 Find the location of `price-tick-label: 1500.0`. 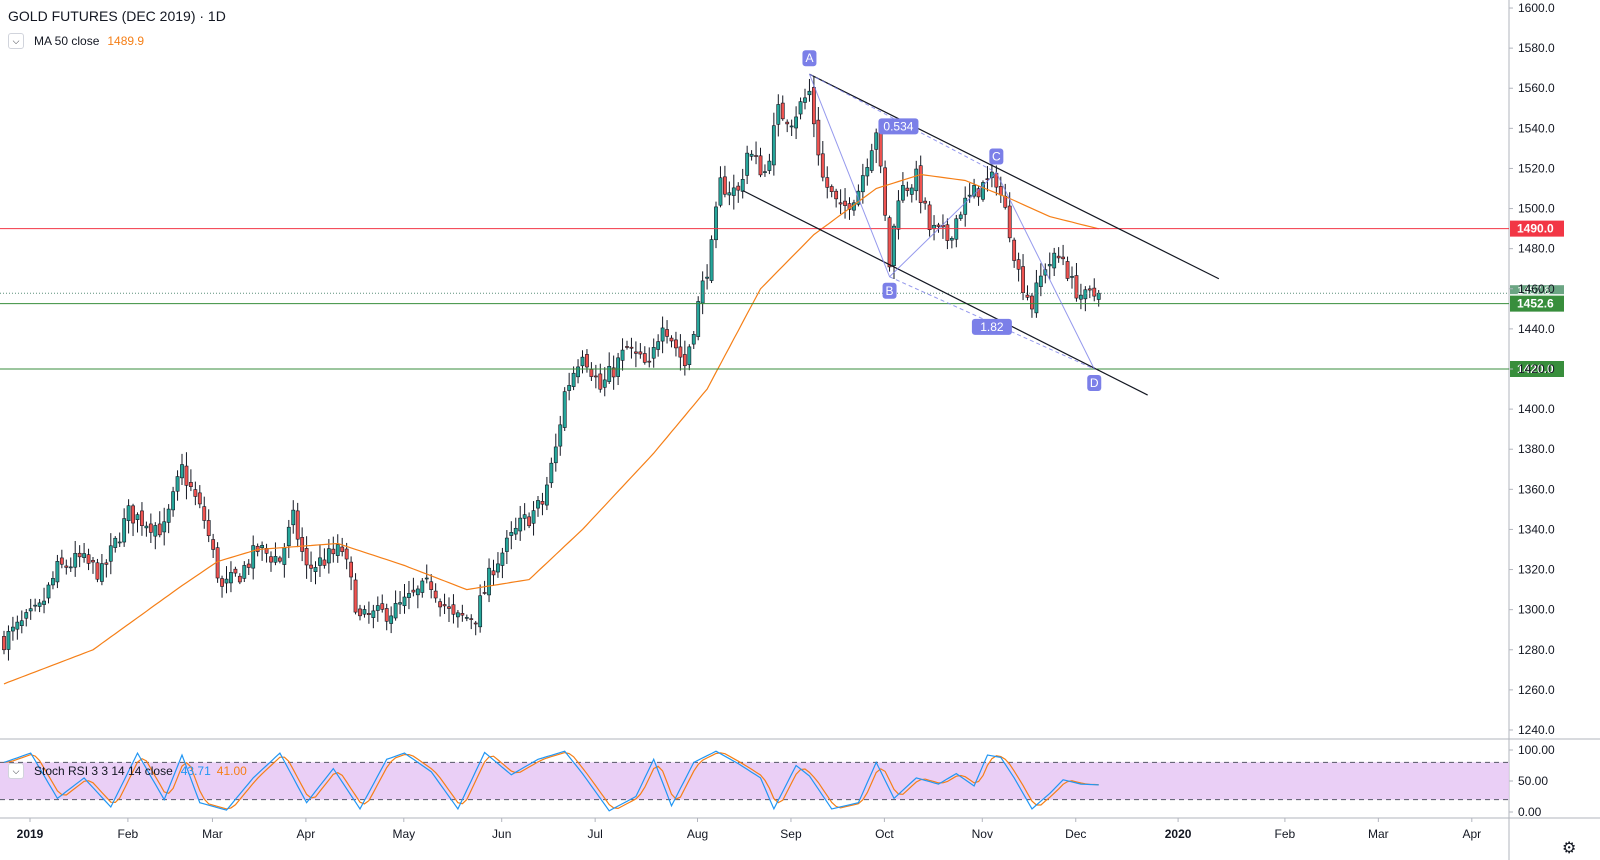

price-tick-label: 1500.0 is located at coordinates (1536, 209).